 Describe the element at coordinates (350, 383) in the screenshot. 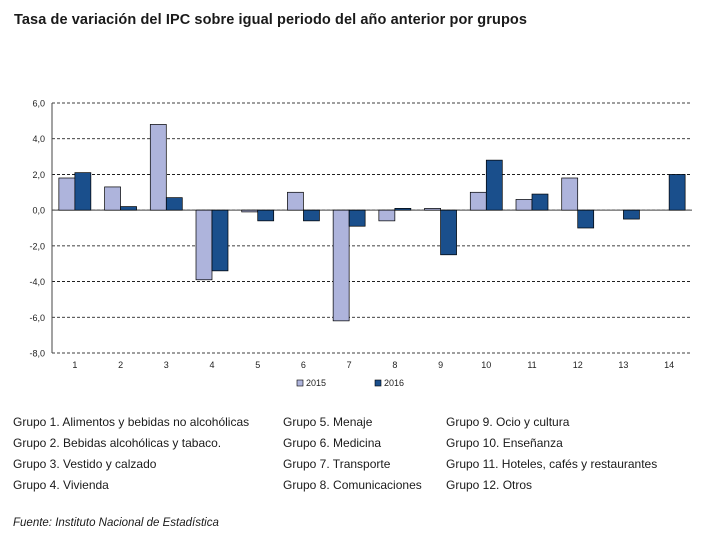

I see `series-legend: 2015 2016` at that location.